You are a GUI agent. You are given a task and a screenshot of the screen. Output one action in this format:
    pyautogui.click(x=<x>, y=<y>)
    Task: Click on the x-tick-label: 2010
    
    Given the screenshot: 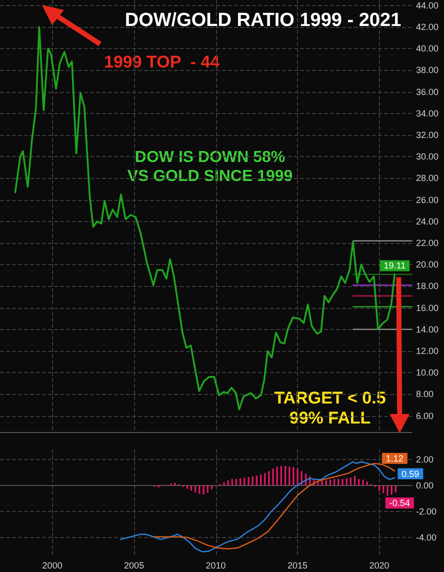 What is the action you would take?
    pyautogui.click(x=216, y=565)
    